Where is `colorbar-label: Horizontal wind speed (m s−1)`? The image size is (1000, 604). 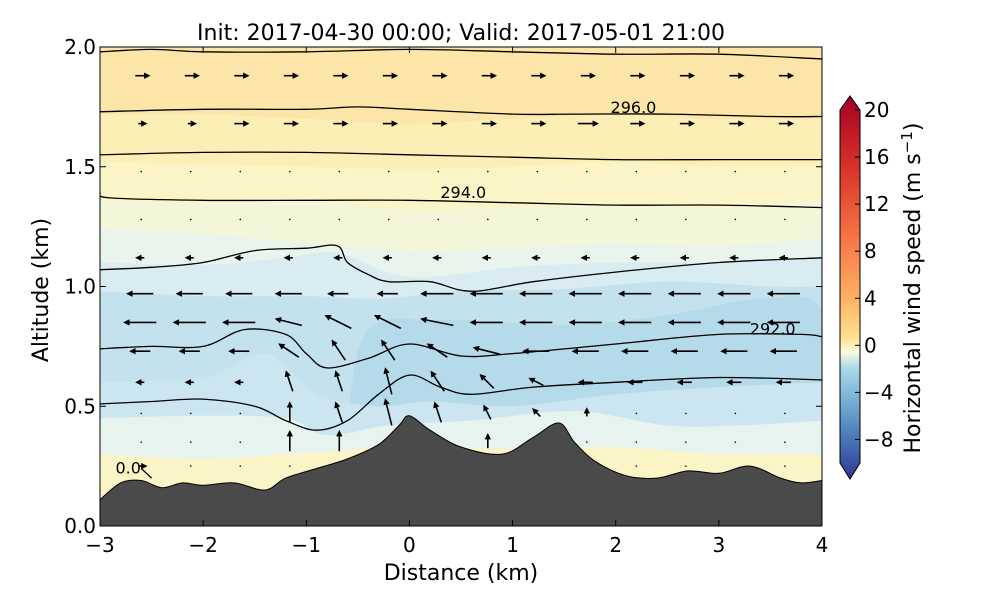 colorbar-label: Horizontal wind speed (m s−1) is located at coordinates (912, 288).